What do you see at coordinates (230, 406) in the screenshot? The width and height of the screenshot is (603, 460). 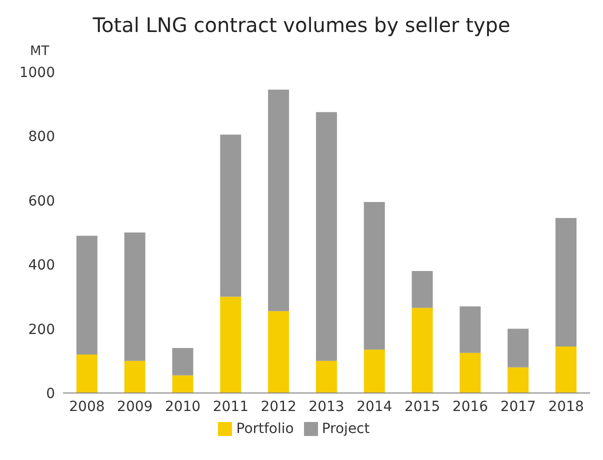 I see `x-tick-label: 2011` at bounding box center [230, 406].